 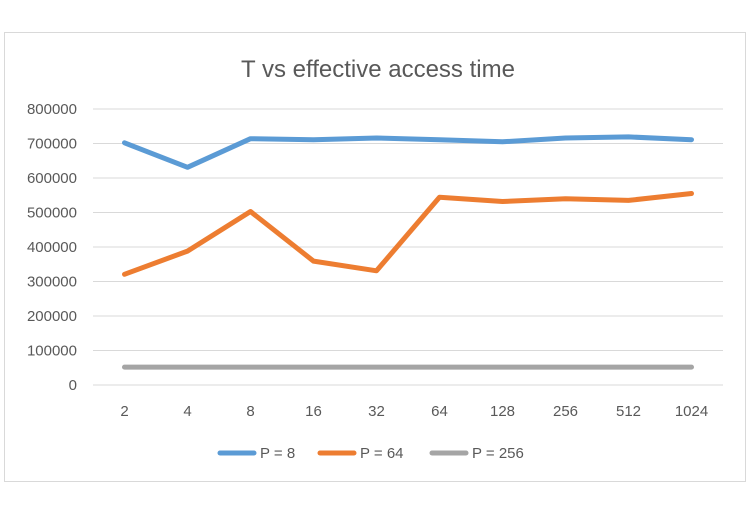 What do you see at coordinates (52, 109) in the screenshot?
I see `y-tick-label: 800000` at bounding box center [52, 109].